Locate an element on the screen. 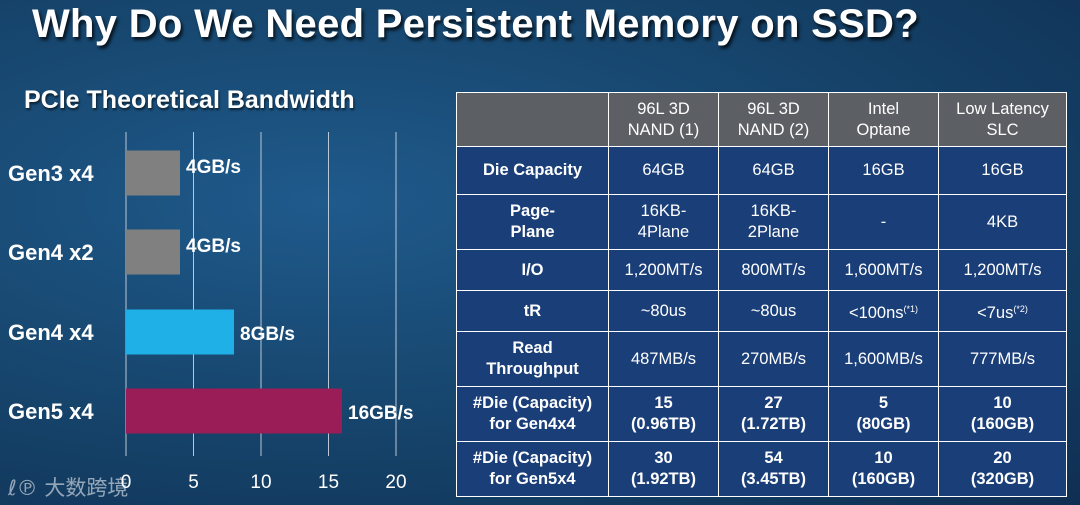  value-label: 8GB/s is located at coordinates (267, 334).